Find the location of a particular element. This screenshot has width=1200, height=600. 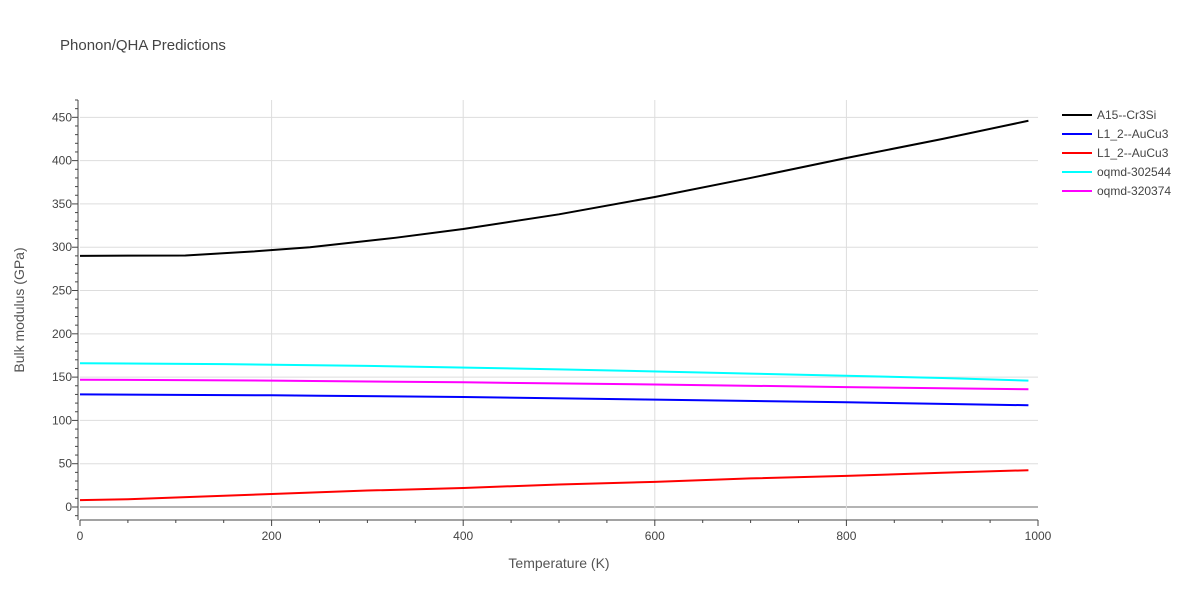

legend-item: oqmd-320374 is located at coordinates (1116, 191).